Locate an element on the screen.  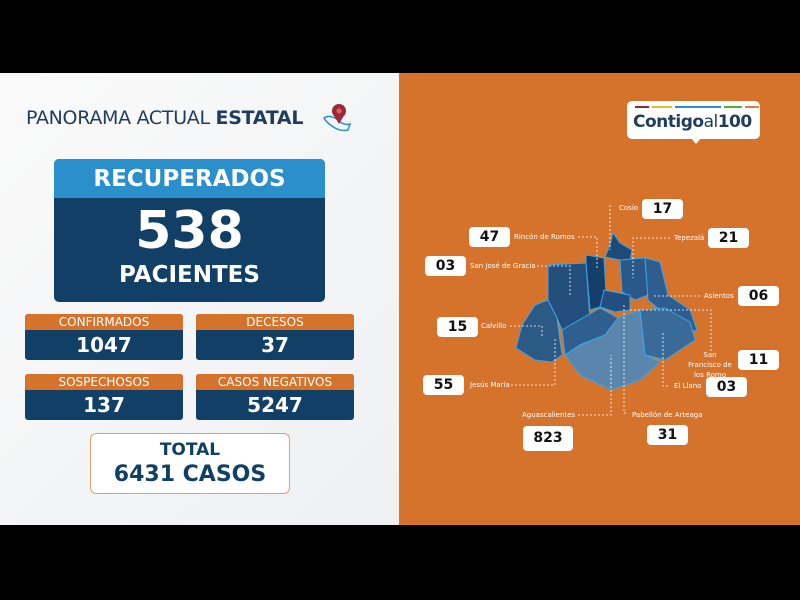
recuperados-card: RECUPERADOS 538 PACIENTES is located at coordinates (189, 230).